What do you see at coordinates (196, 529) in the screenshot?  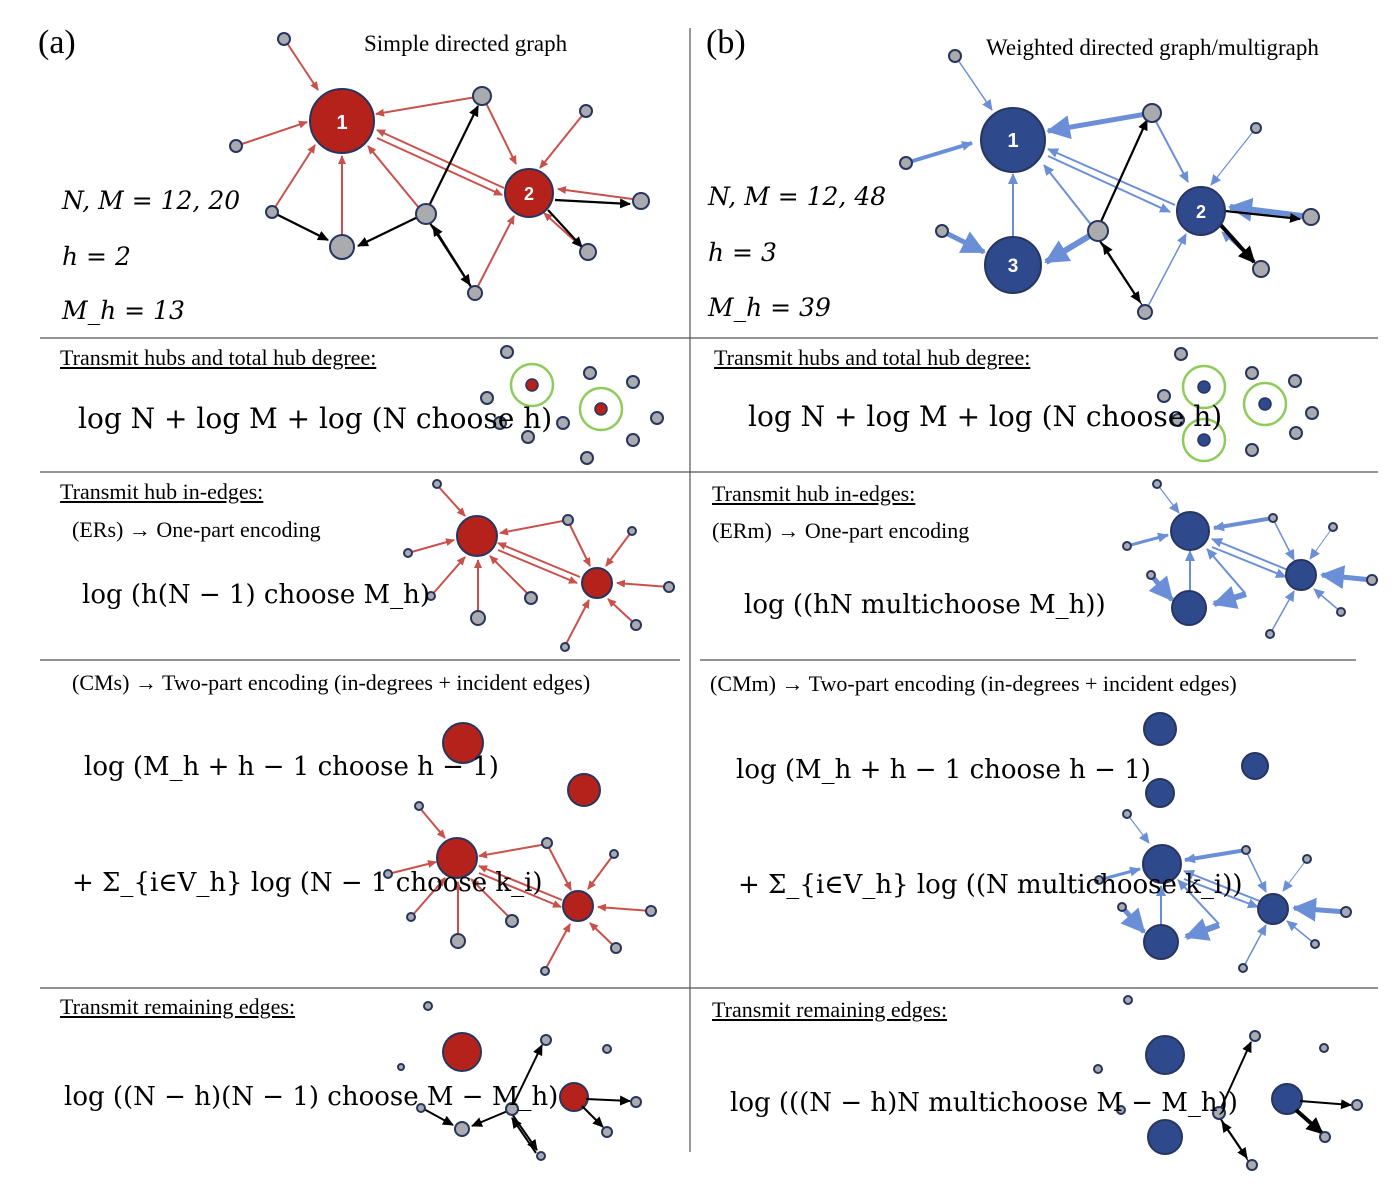 I see `panel-a-one-part-label: (ERs) → One-part encoding` at bounding box center [196, 529].